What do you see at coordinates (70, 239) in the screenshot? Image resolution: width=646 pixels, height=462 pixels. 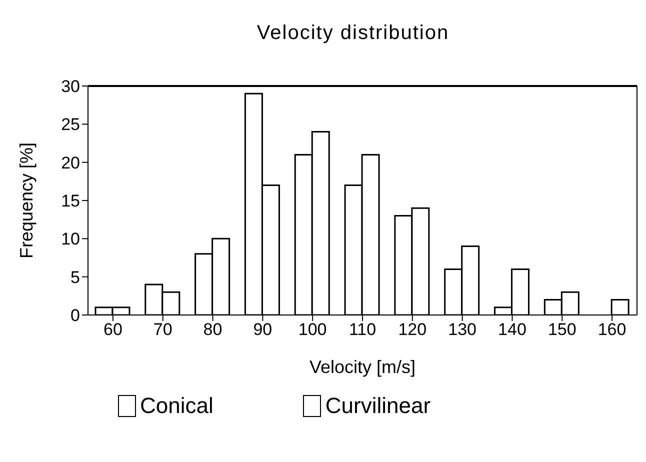 I see `y-tick-label: 10` at bounding box center [70, 239].